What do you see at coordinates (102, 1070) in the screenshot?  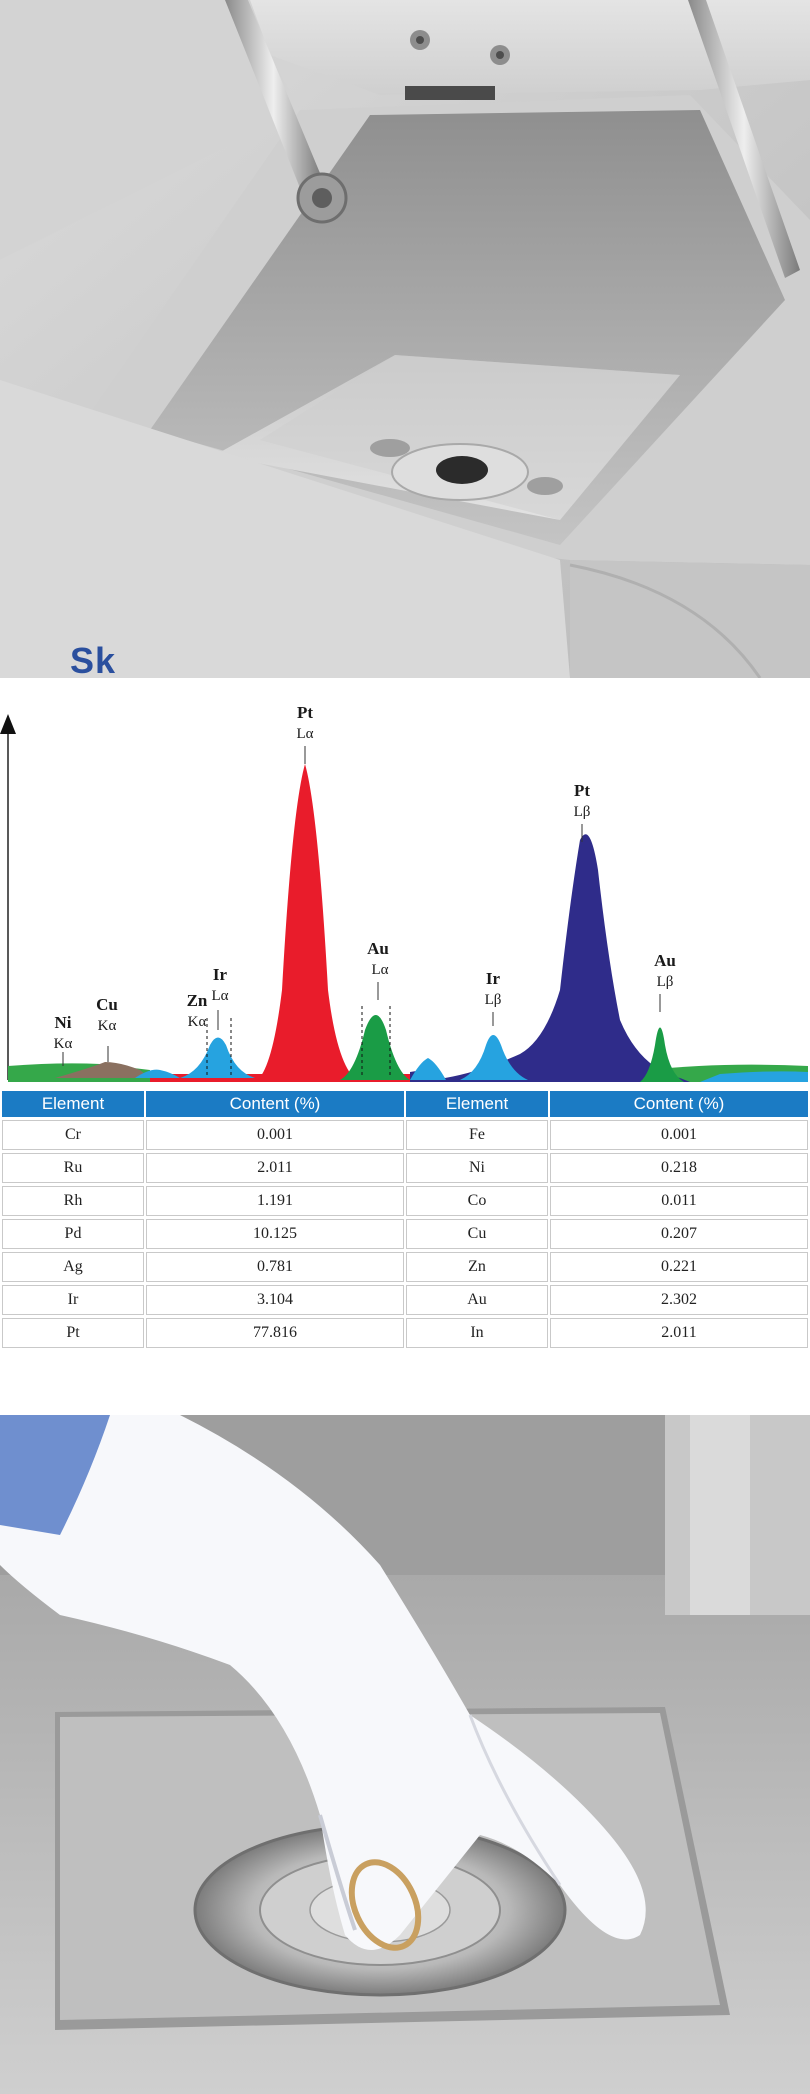 I see `peak-cu-ka` at bounding box center [102, 1070].